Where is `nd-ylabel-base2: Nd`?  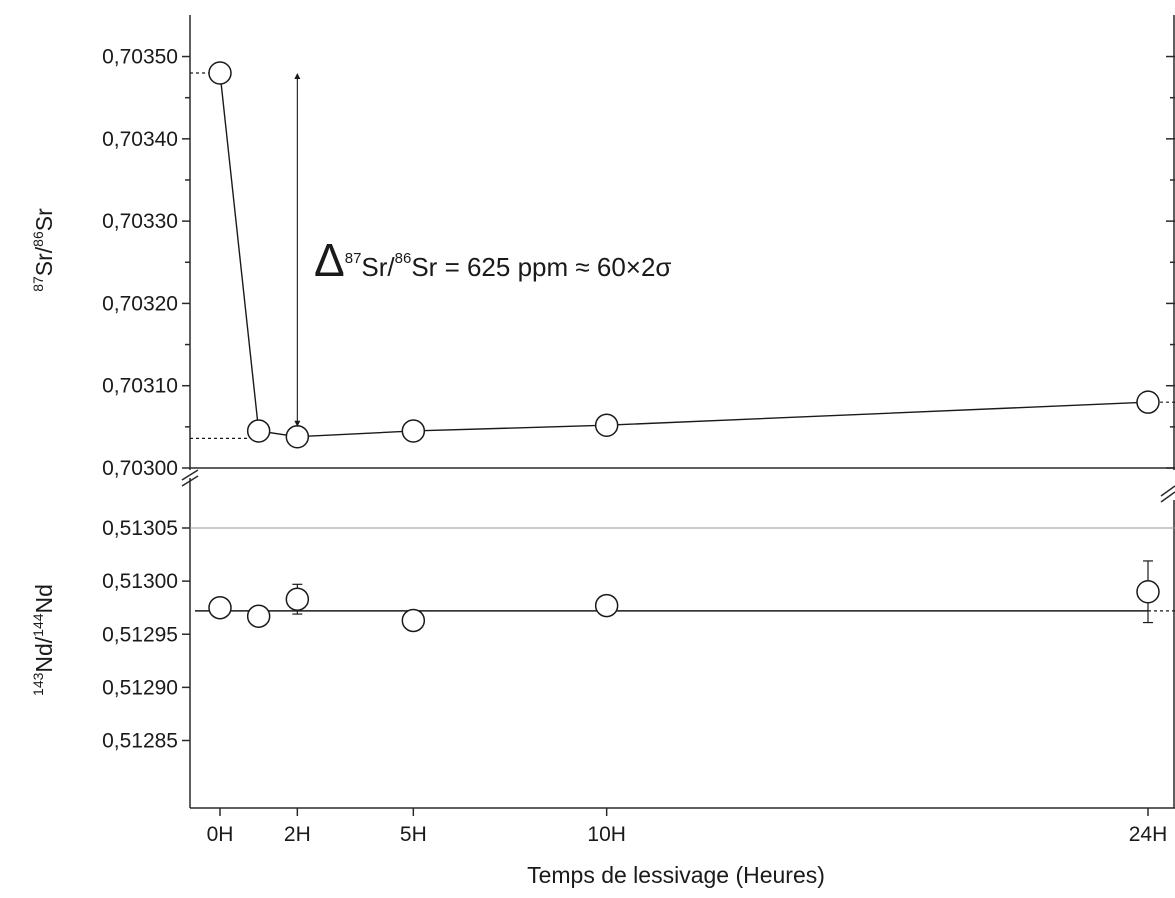 nd-ylabel-base2: Nd is located at coordinates (44, 598).